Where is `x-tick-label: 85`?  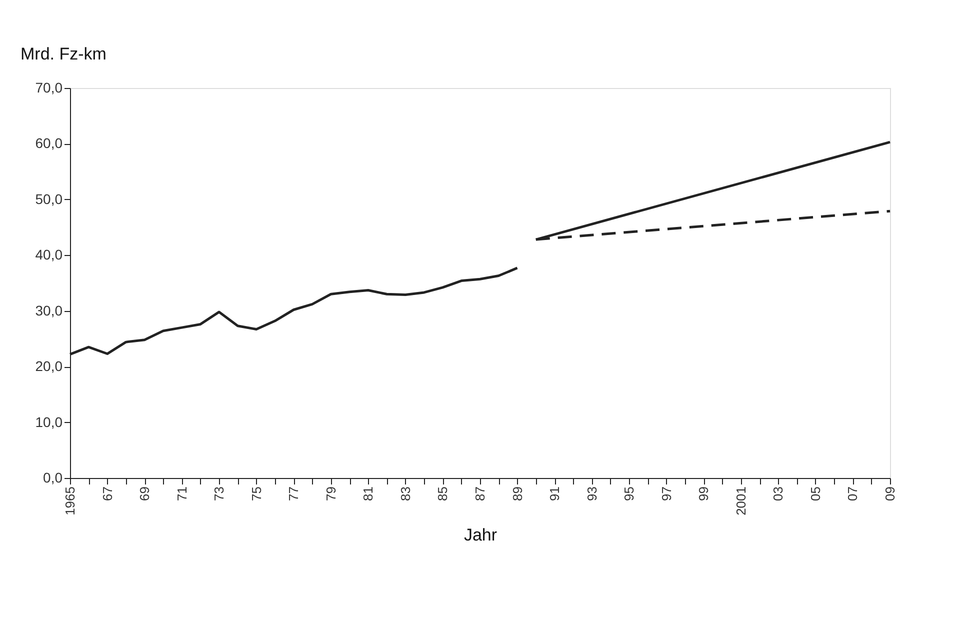
x-tick-label: 85 is located at coordinates (442, 493).